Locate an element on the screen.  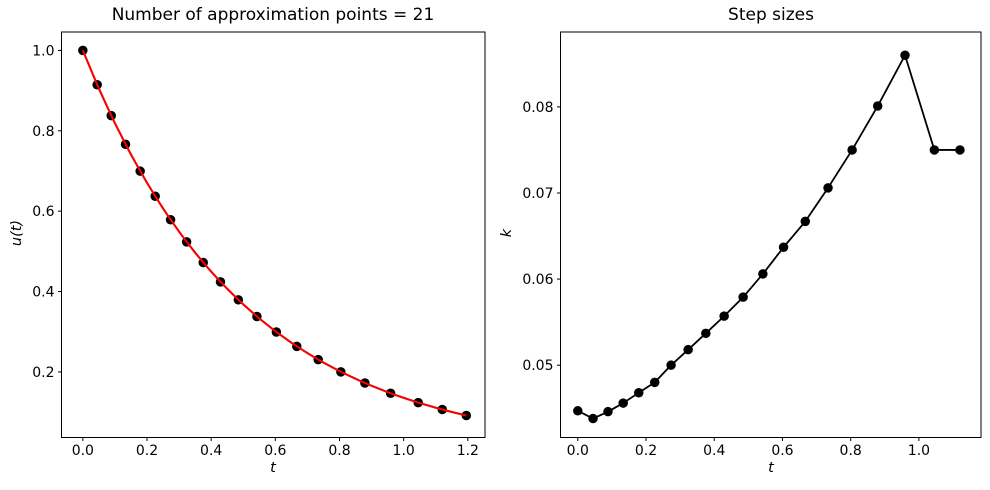
right-plot-y-tick-label: 0.05 is located at coordinates (537, 366).